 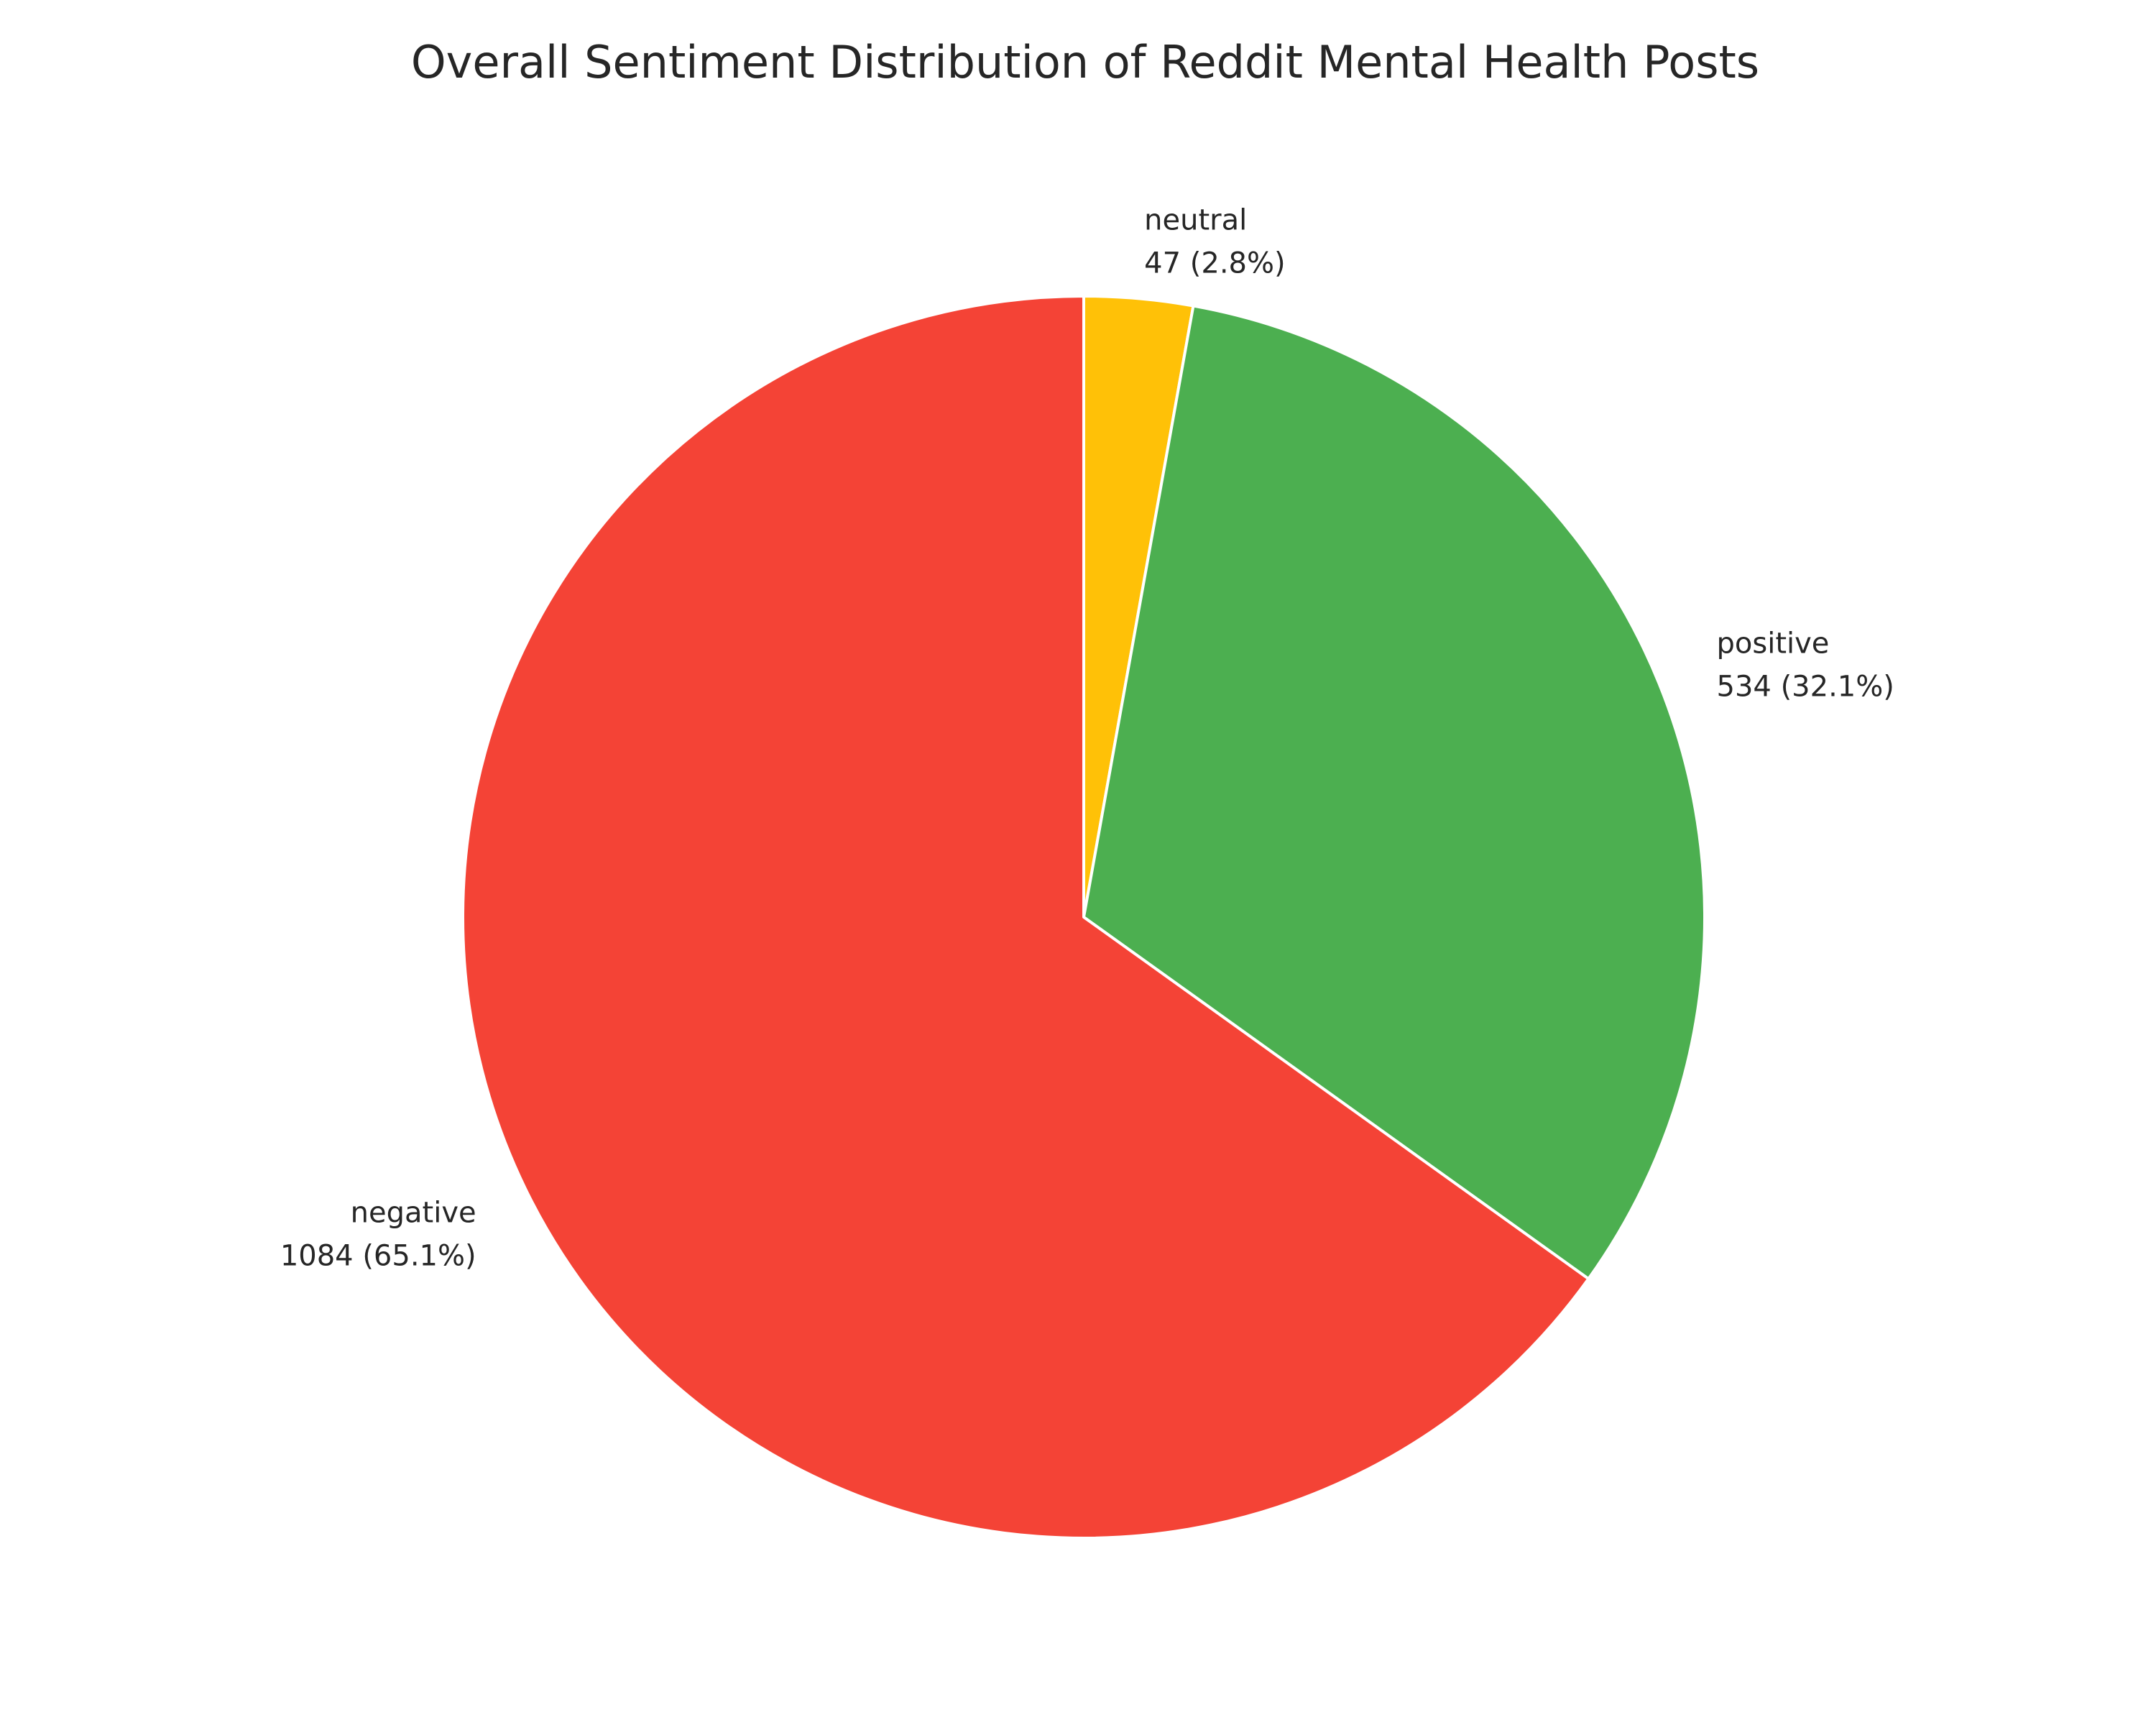 I want to click on slice-label-value: 534 (32.1%), so click(x=1805, y=686).